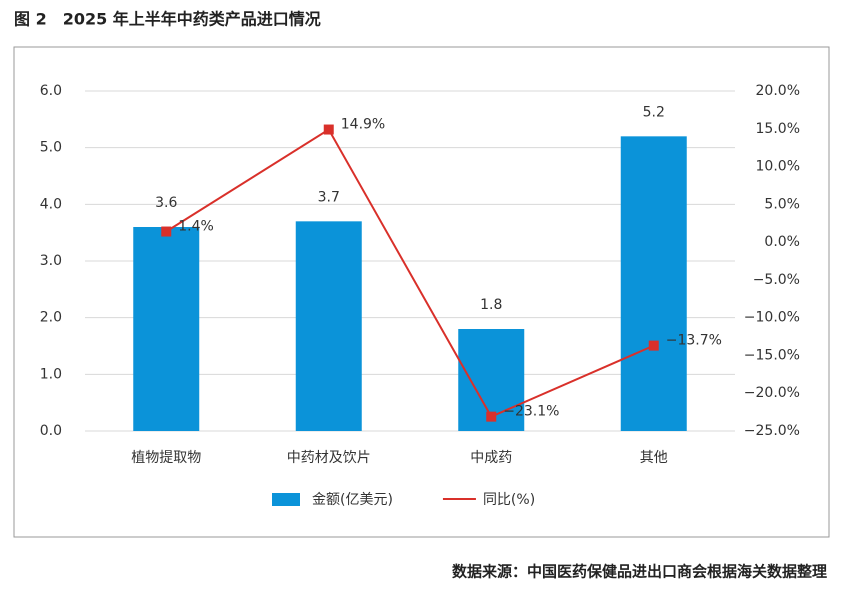 This screenshot has height=595, width=843. Describe the element at coordinates (167, 19) in the screenshot. I see `chart-title: 图 2 2025 年上半年中药类产品进口情况` at that location.